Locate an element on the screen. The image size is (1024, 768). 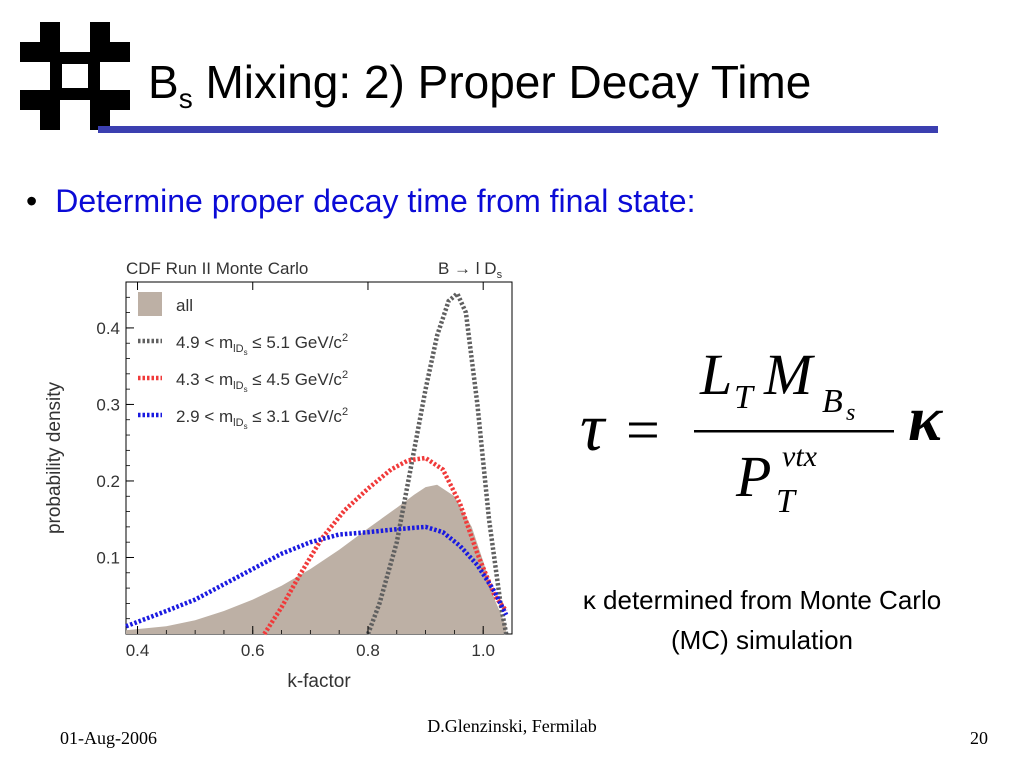
chart-header-left: CDF Run II Monte Carlo is located at coordinates (217, 268).